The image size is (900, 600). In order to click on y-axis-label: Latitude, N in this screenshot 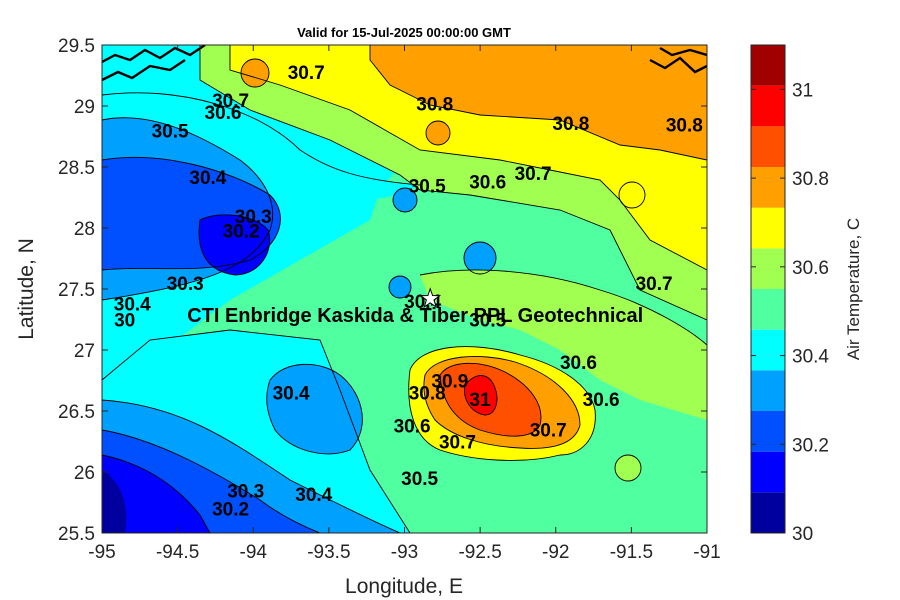, I will do `click(26, 289)`.